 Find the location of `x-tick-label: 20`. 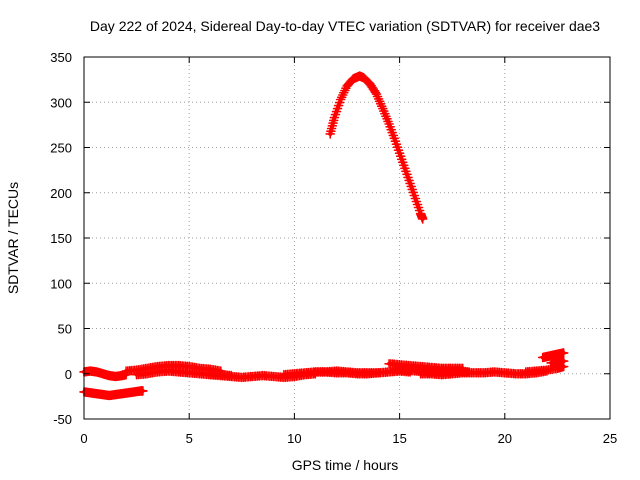

x-tick-label: 20 is located at coordinates (505, 438).